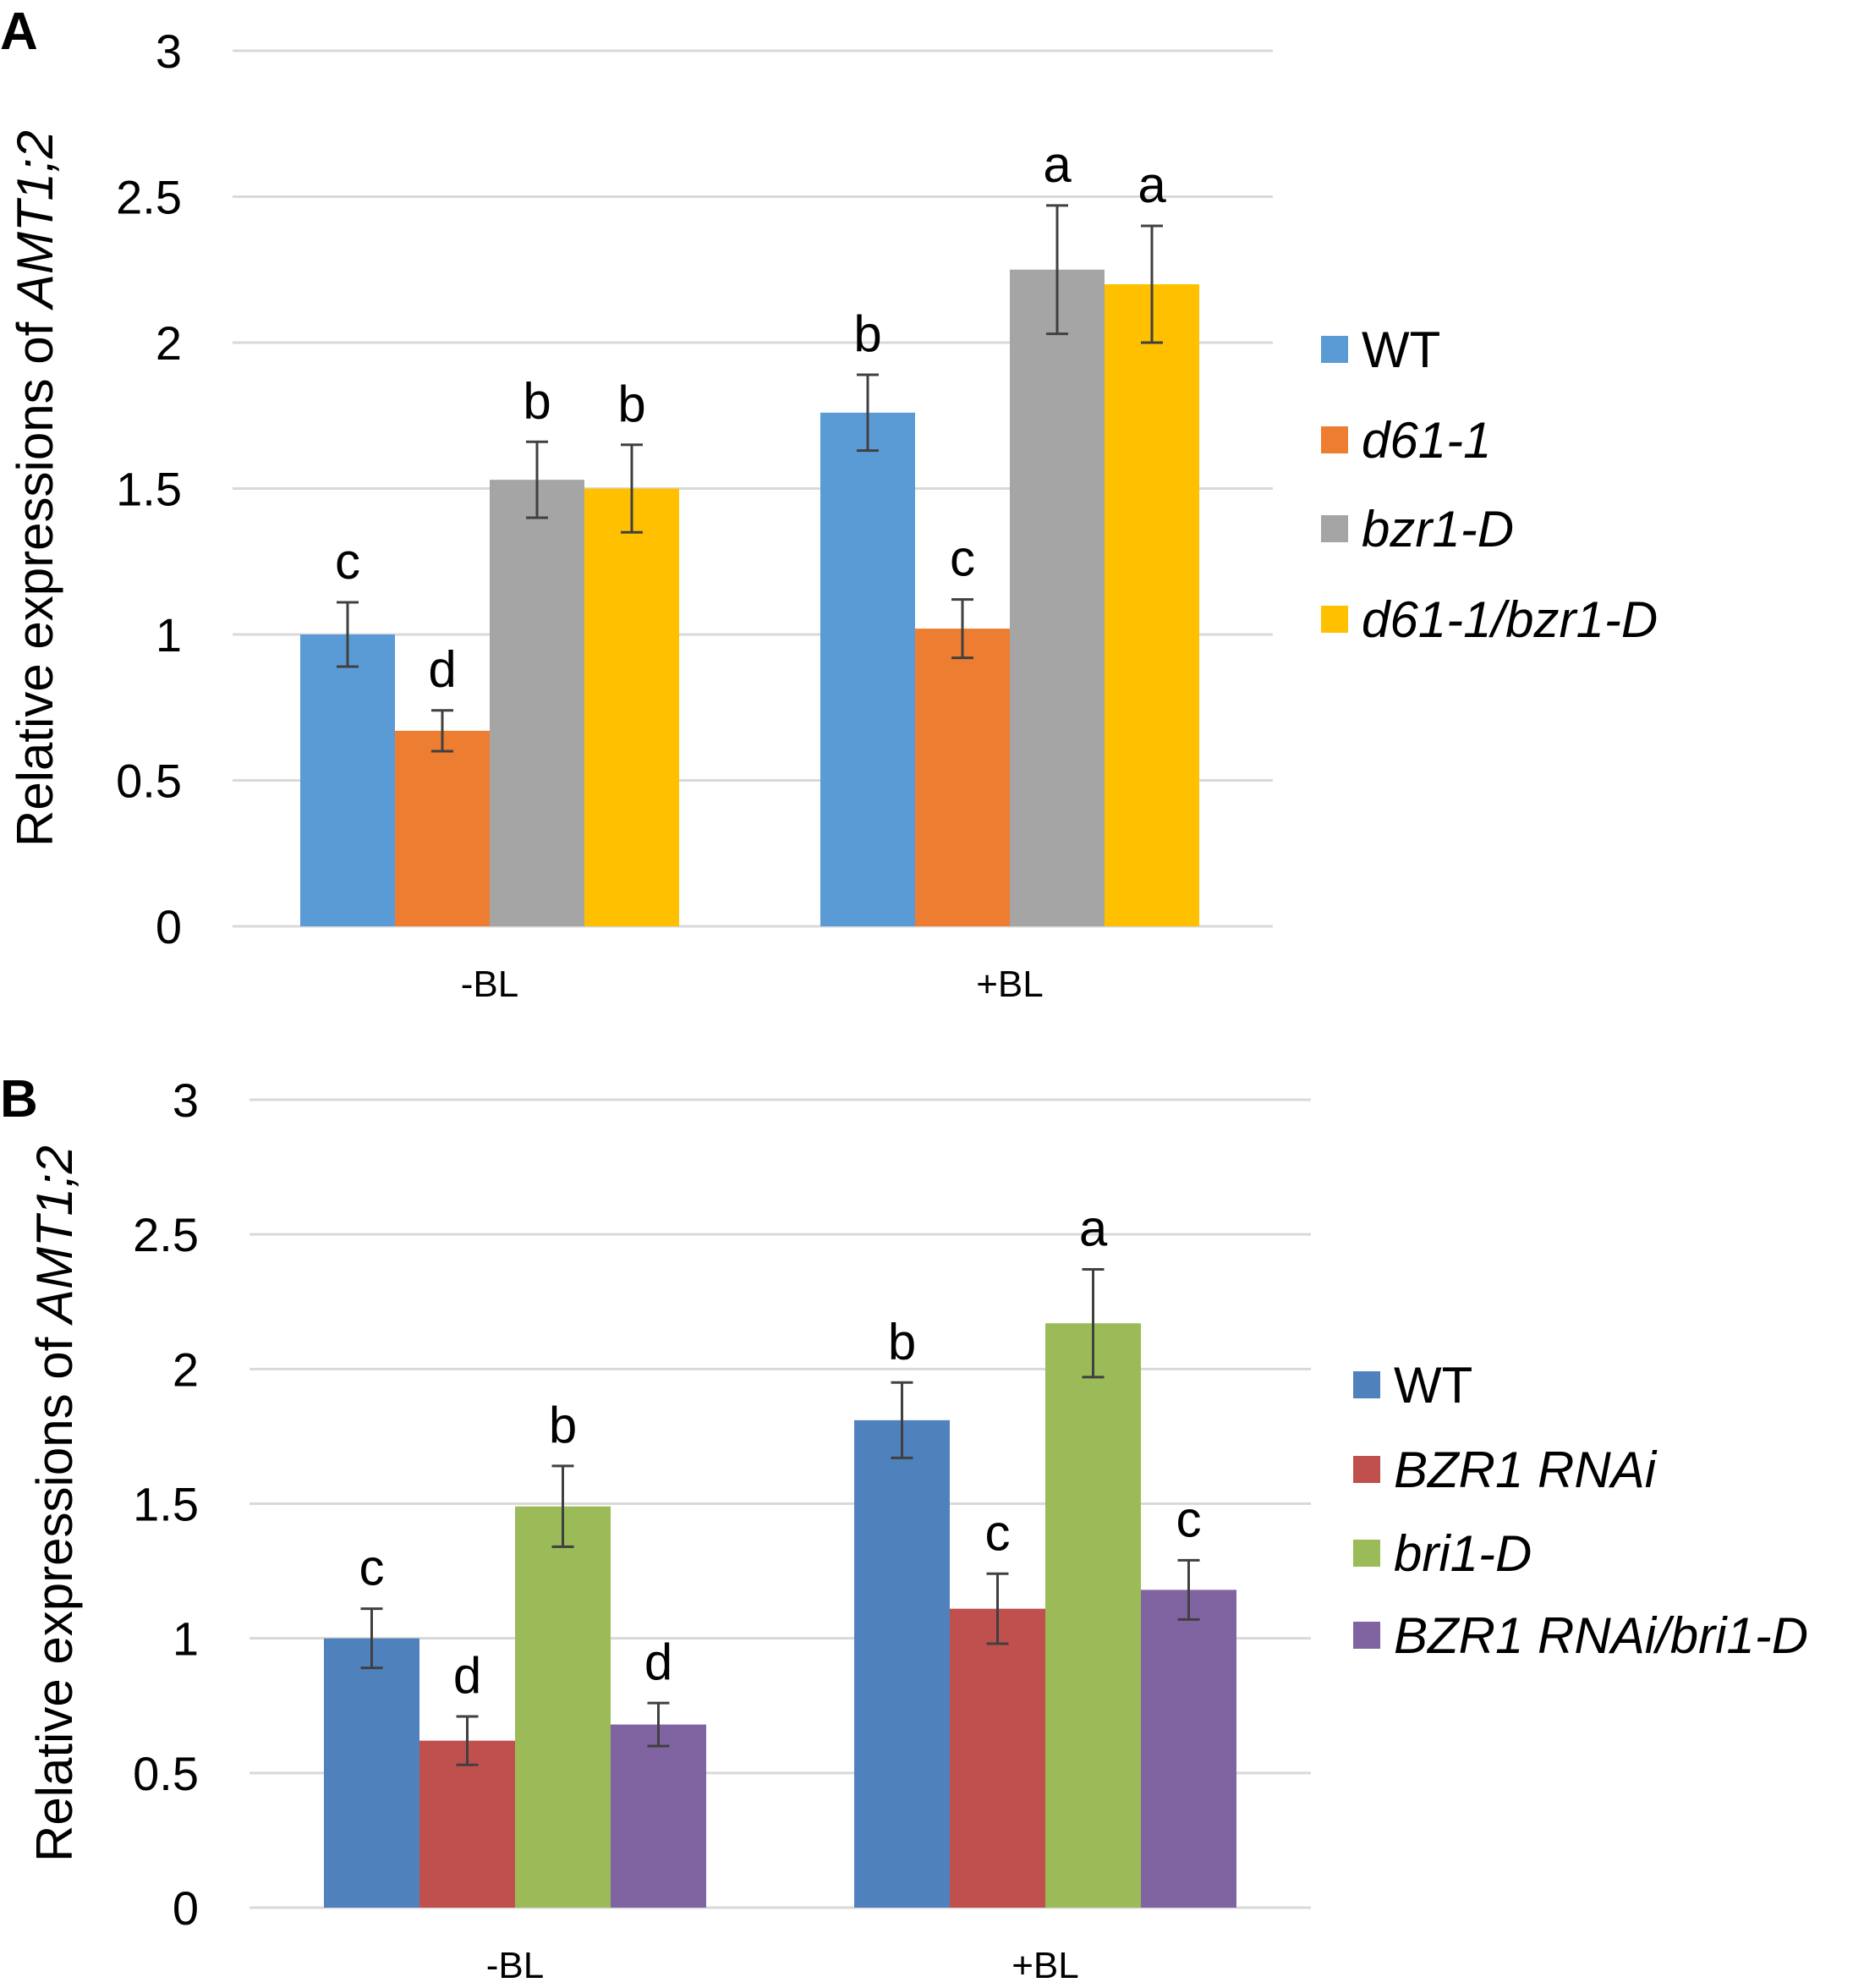 The width and height of the screenshot is (1875, 1988). What do you see at coordinates (782, 1965) in the screenshot?
I see `panel-b-x-ticks: -BL +BL` at bounding box center [782, 1965].